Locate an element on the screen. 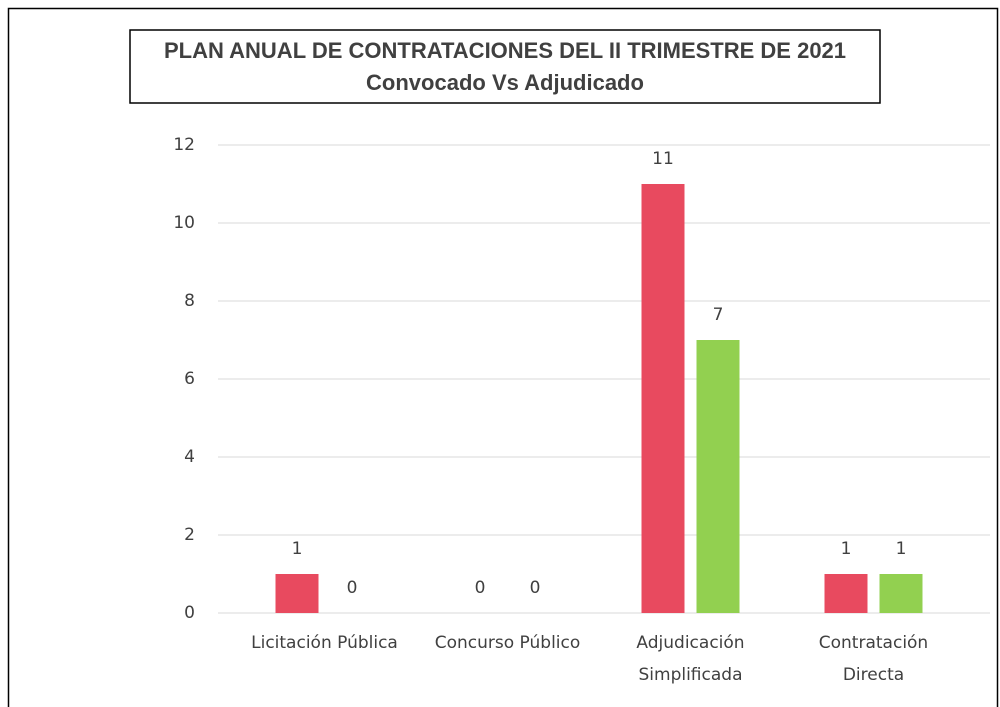  data-label: 11 is located at coordinates (663, 159).